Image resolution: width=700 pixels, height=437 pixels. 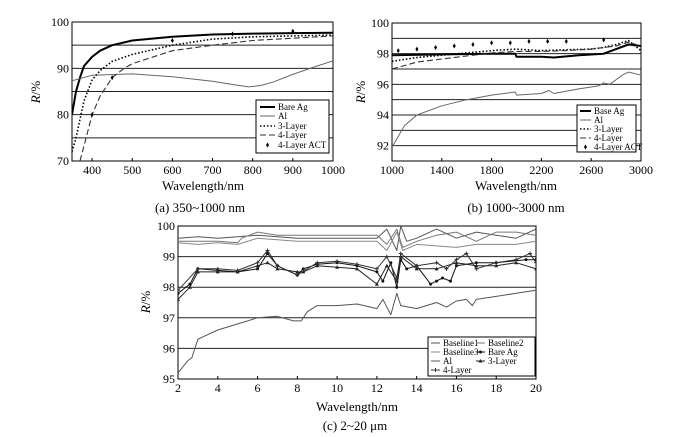 I want to click on x-tick-label: 800, so click(x=253, y=170).